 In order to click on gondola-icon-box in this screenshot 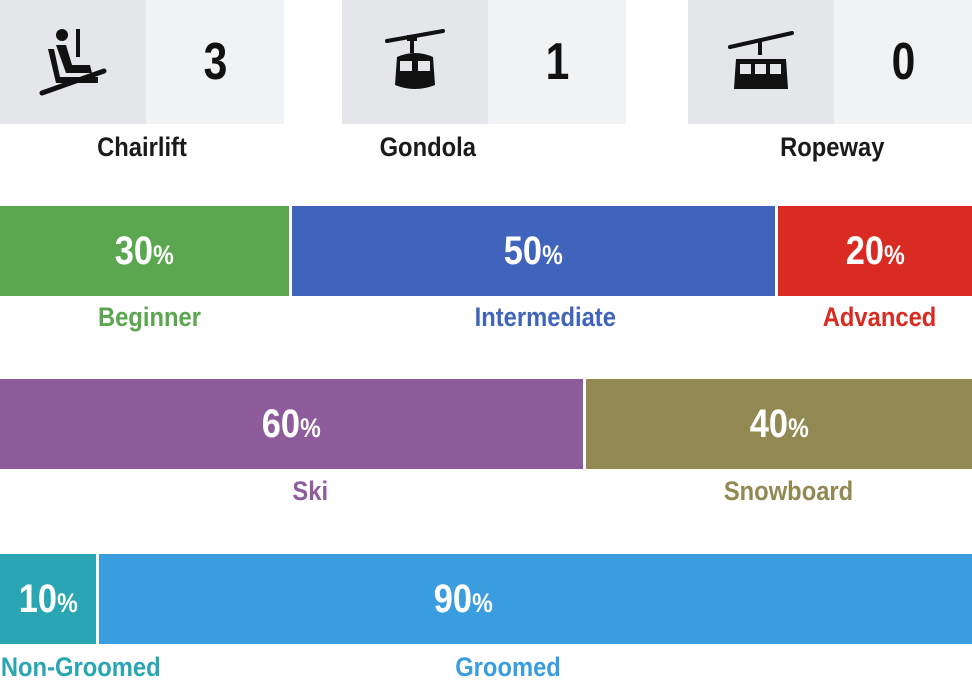, I will do `click(415, 62)`.